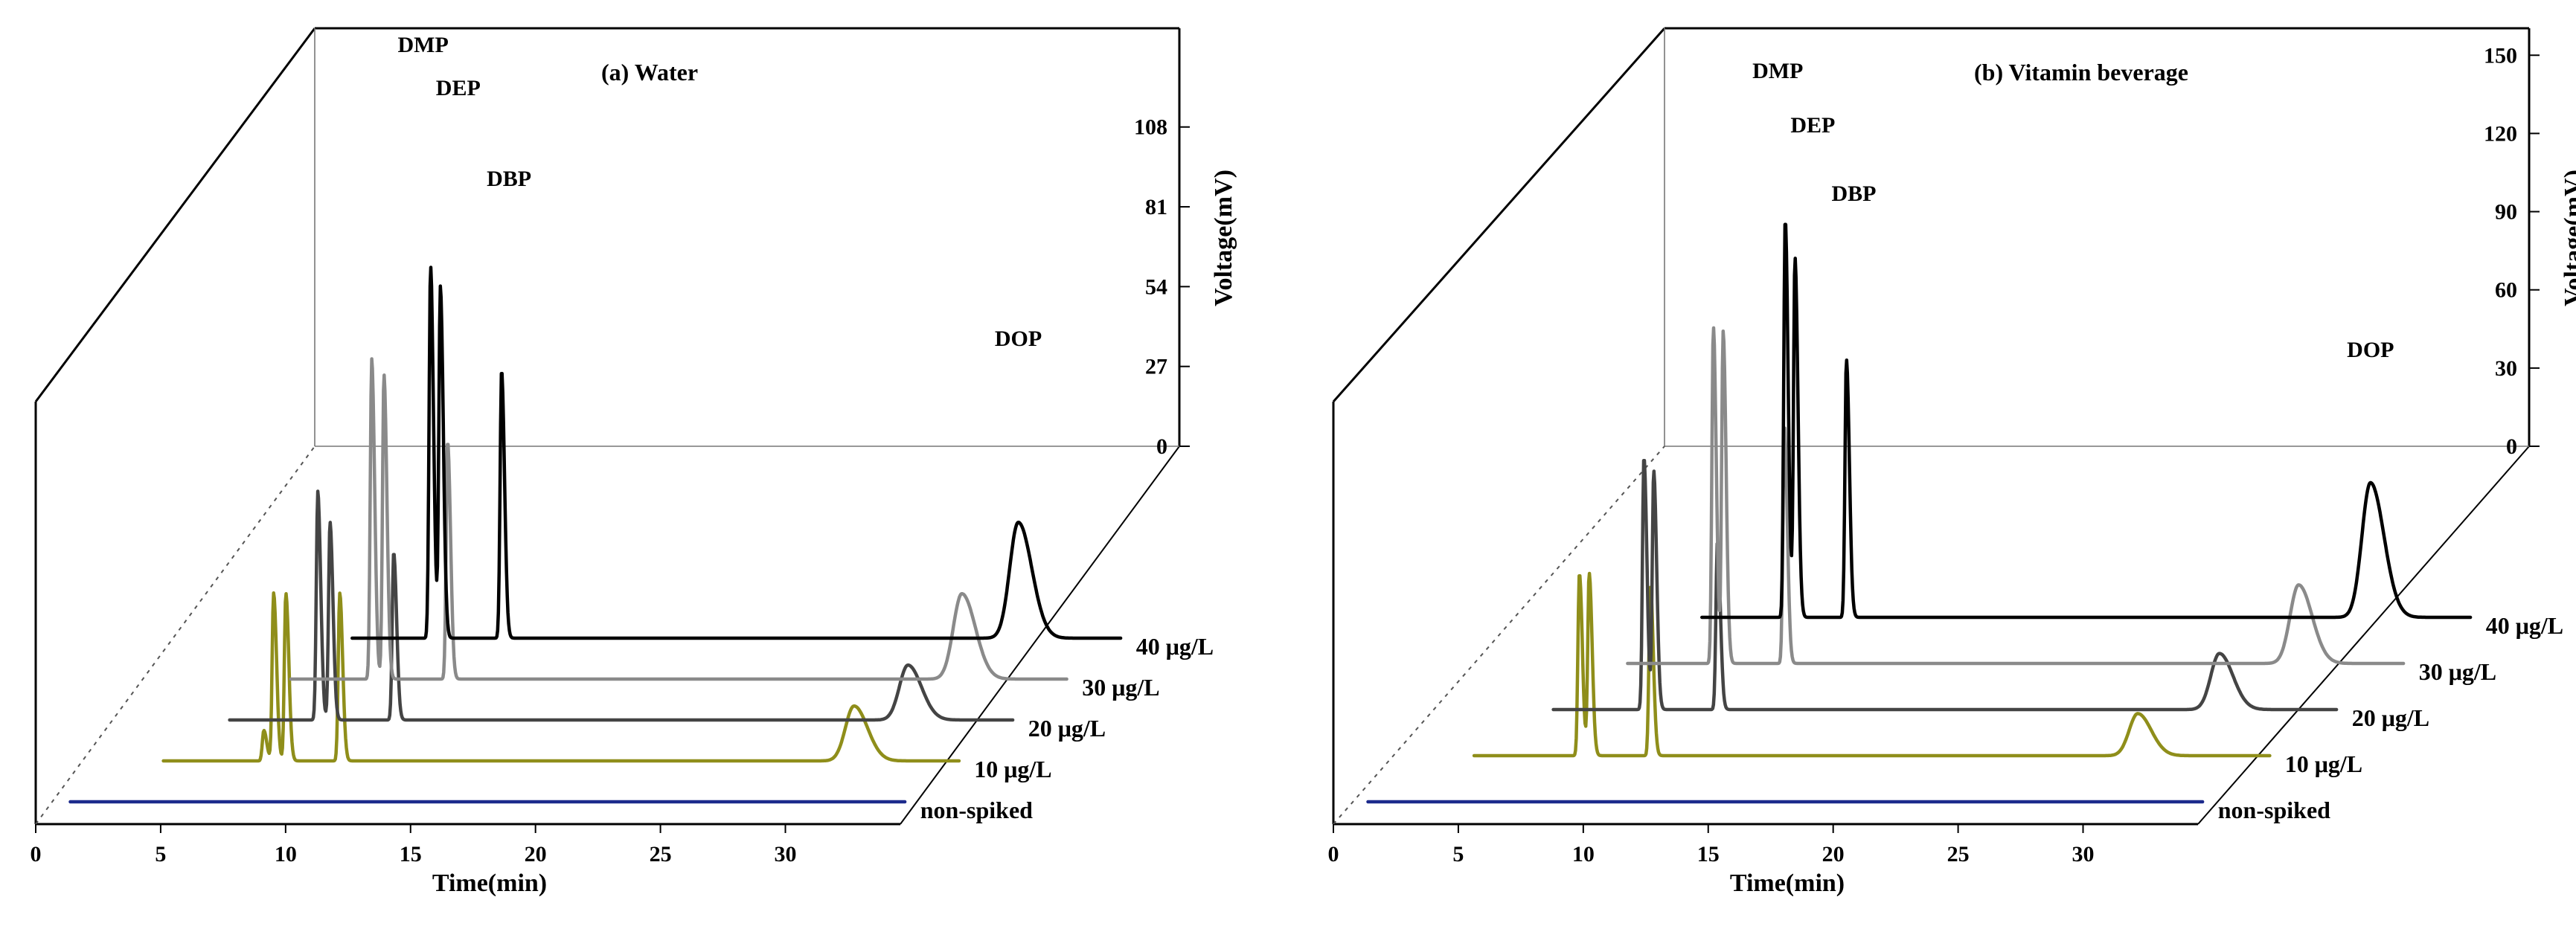 The image size is (2576, 926). What do you see at coordinates (2501, 133) in the screenshot?
I see `y-tick-label-120: 120` at bounding box center [2501, 133].